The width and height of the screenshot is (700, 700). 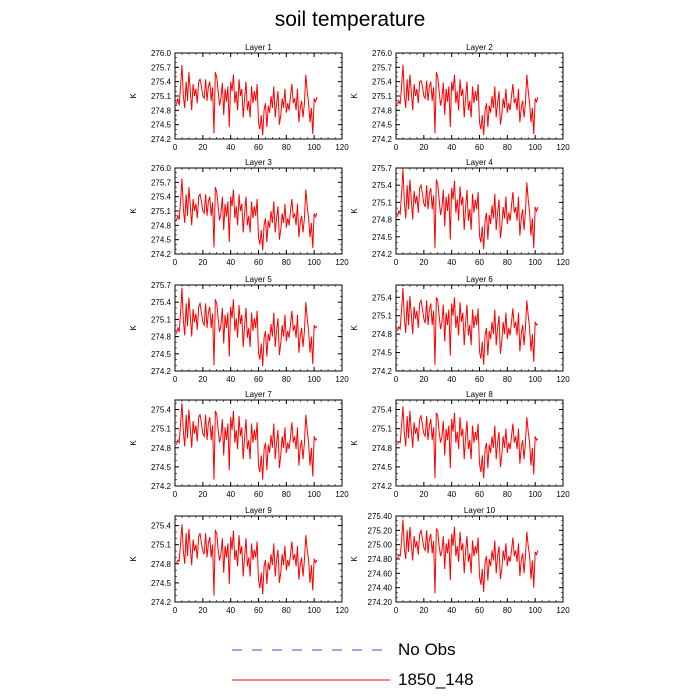 I want to click on panel-title: Layer 9, so click(x=258, y=510).